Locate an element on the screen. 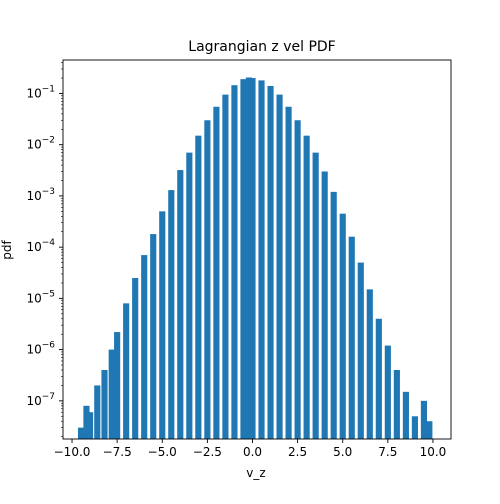  x-tick-label: 7.5 is located at coordinates (387, 452).